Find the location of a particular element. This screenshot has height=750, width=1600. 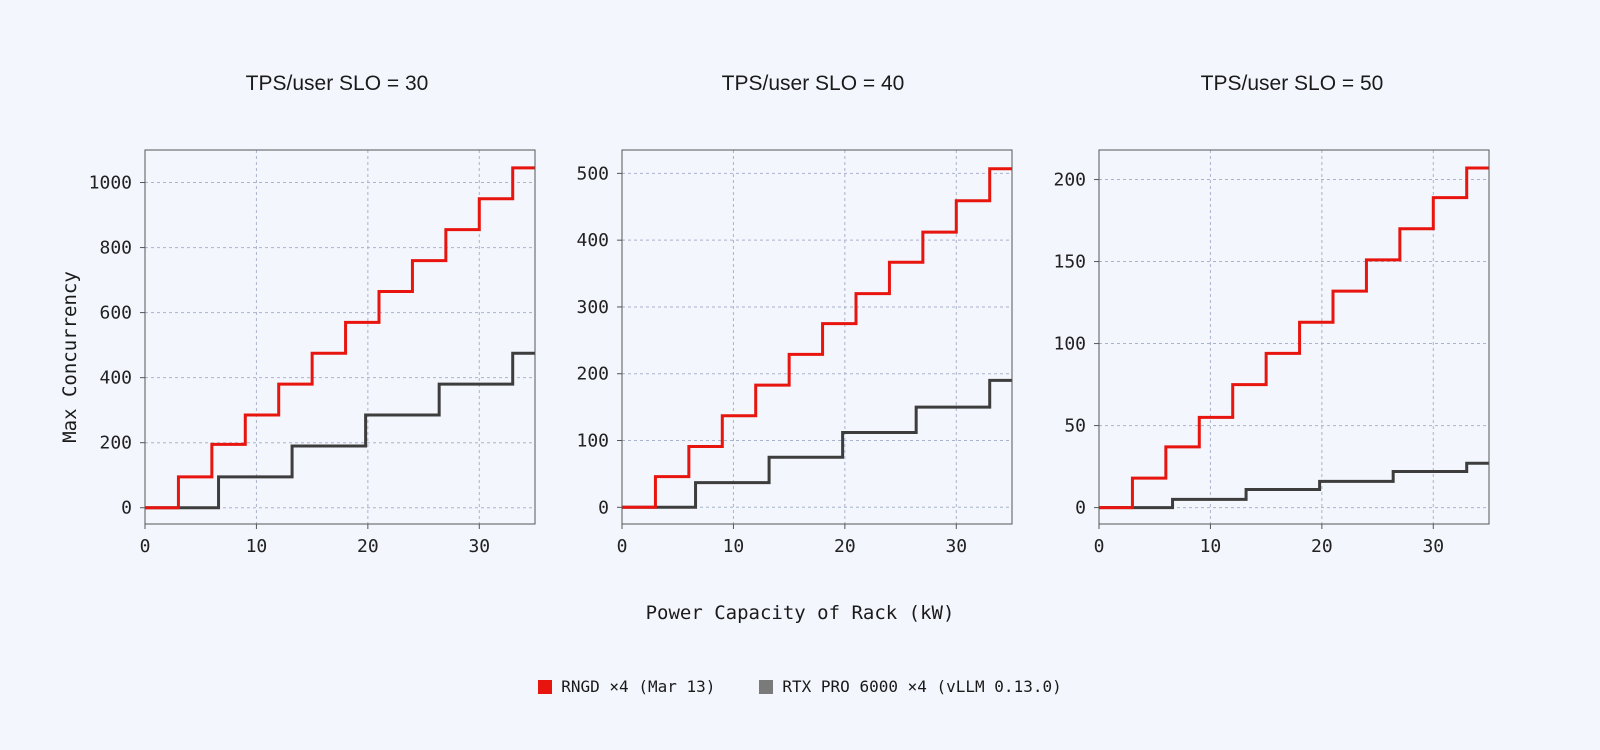

x-axis-label: Power Capacity of Rack (kW) is located at coordinates (800, 613).